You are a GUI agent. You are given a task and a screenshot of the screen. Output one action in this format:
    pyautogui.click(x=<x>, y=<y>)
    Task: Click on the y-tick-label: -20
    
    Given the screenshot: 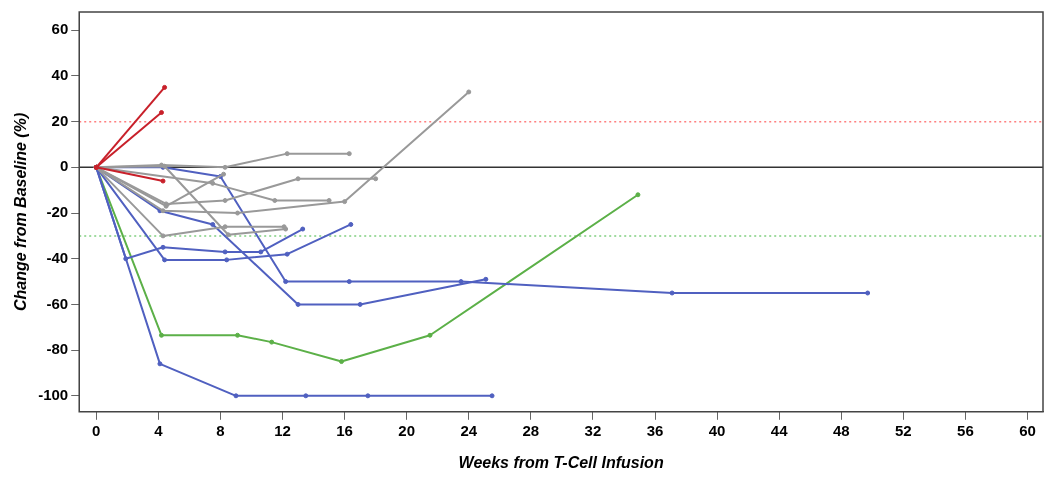 What is the action you would take?
    pyautogui.click(x=57, y=212)
    